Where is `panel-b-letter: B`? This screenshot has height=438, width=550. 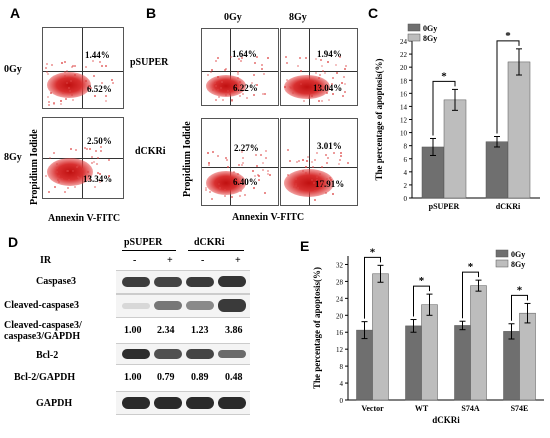 panel-b-letter: B is located at coordinates (151, 13).